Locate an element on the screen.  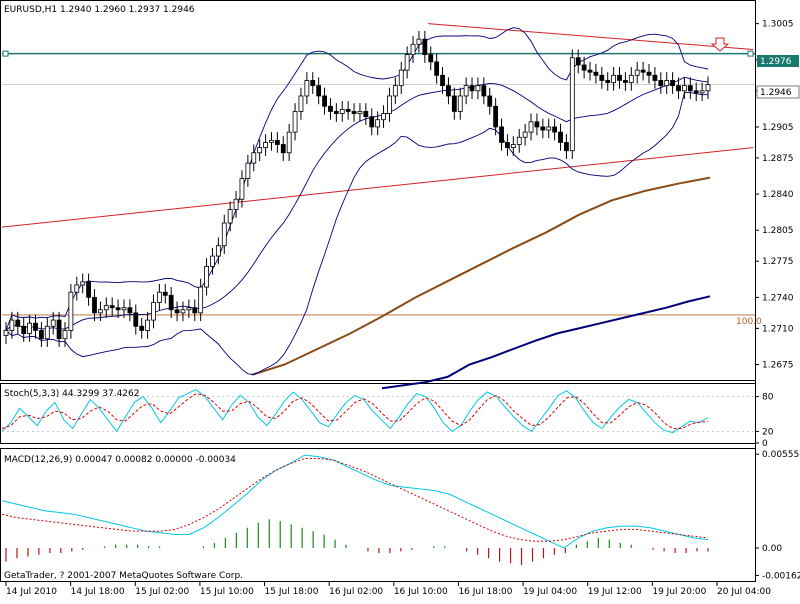
trendline-upper is located at coordinates (590, 36).